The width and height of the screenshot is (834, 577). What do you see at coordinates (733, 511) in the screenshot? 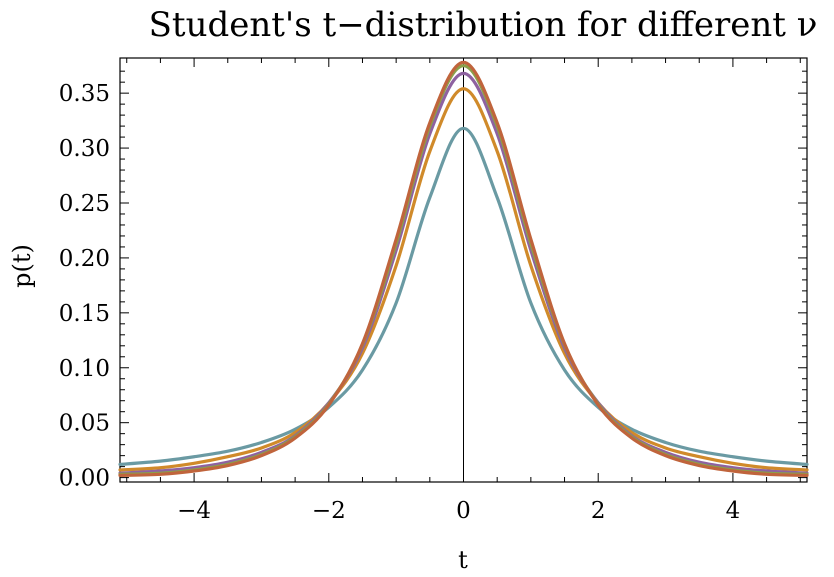
I see `x-tick-label: 4` at bounding box center [733, 511].